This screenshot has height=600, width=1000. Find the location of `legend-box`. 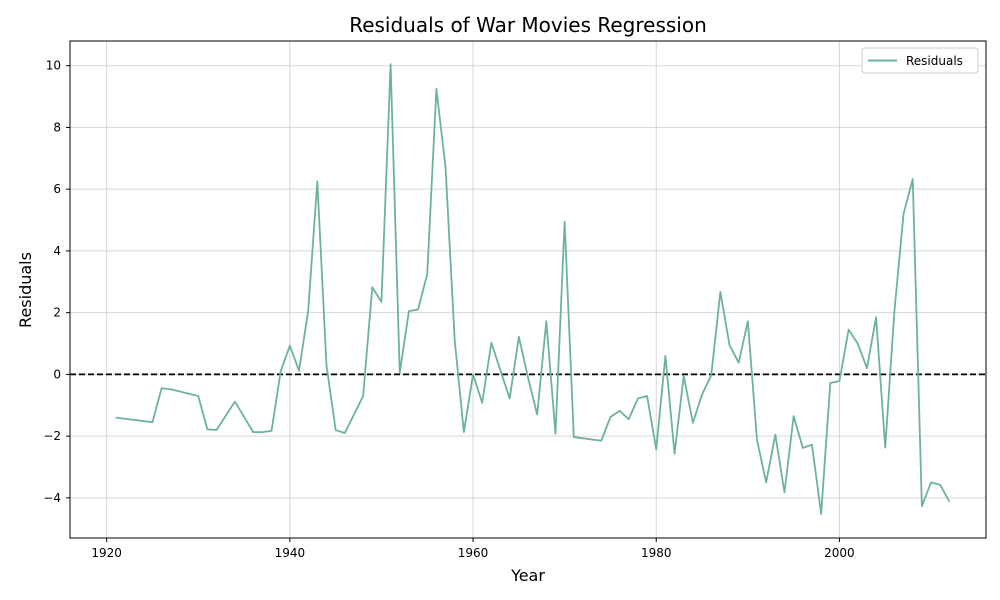

legend-box is located at coordinates (920, 60).